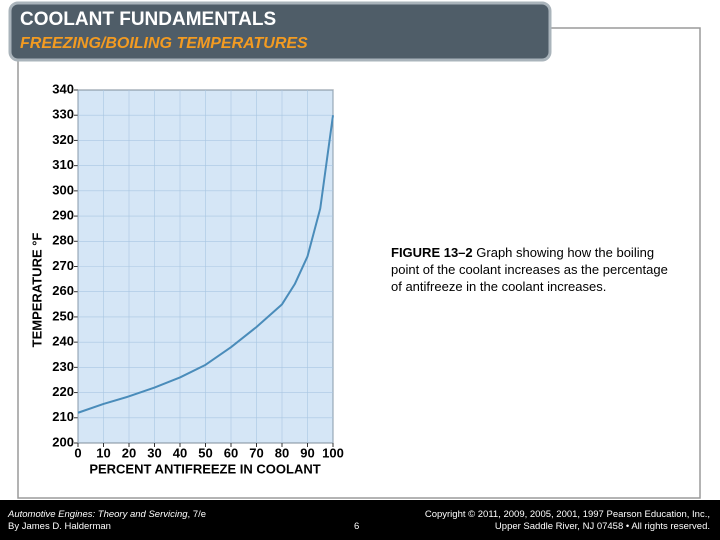  Describe the element at coordinates (231, 452) in the screenshot. I see `x-tick-label: 60` at that location.